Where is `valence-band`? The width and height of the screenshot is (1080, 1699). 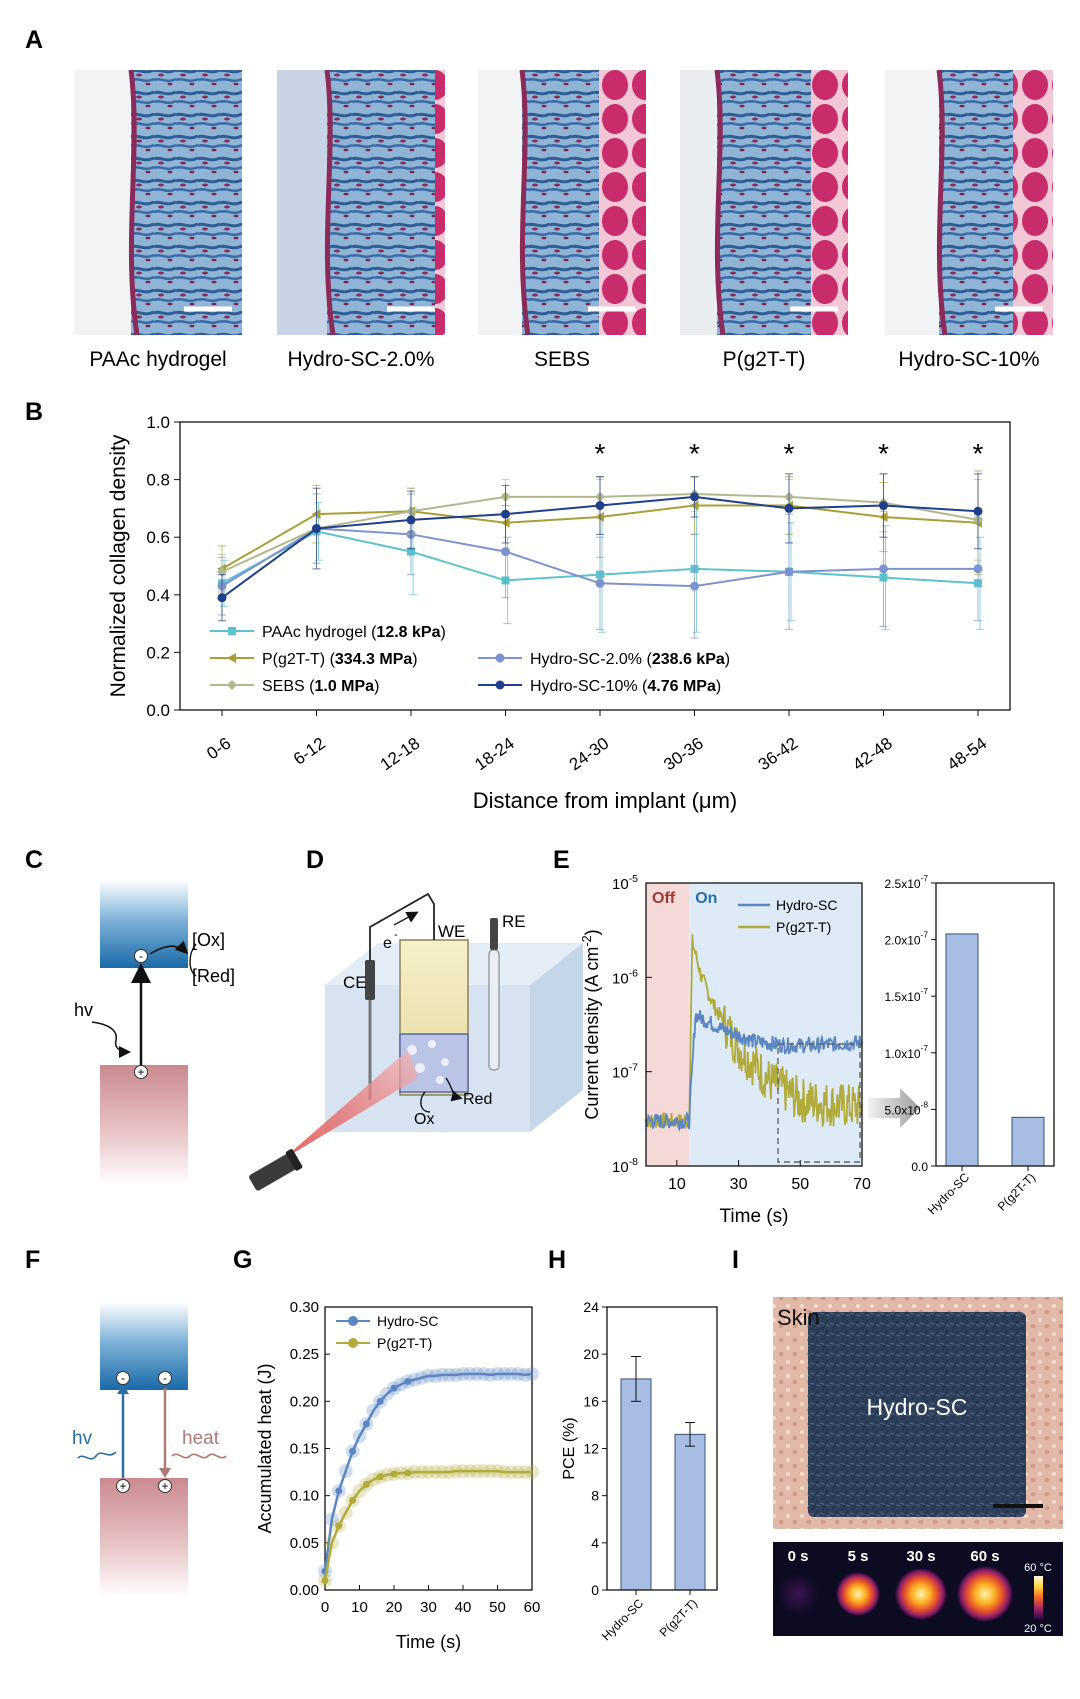
valence-band is located at coordinates (144, 1538).